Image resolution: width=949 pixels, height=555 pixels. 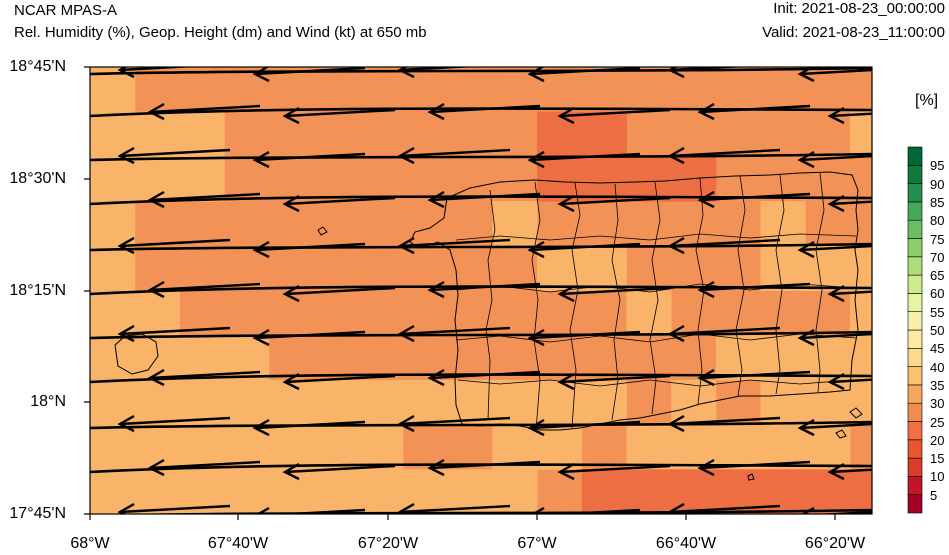 I want to click on colorbar-label: 65, so click(x=937, y=276).